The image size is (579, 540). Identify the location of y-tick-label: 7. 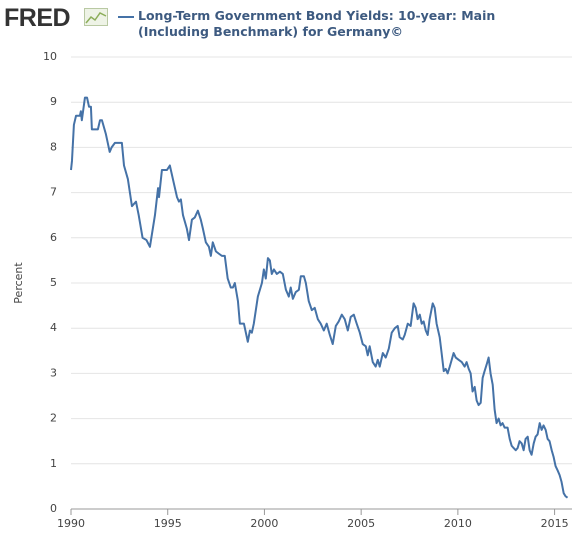
(53, 192).